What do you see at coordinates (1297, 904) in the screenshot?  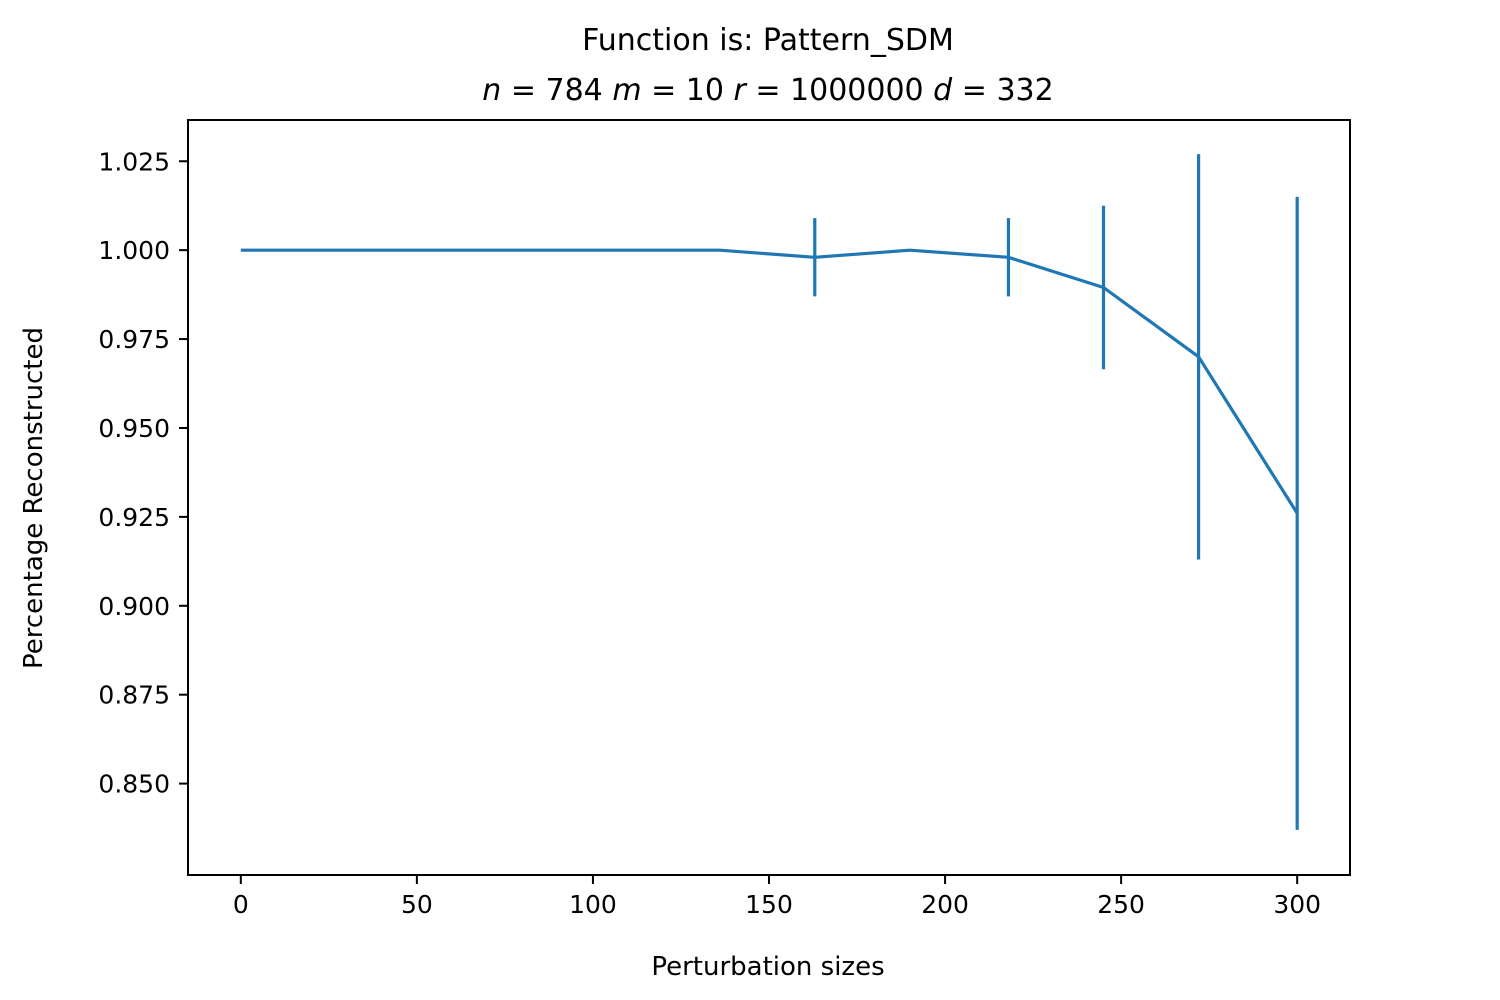 I see `x-tick-label: 300` at bounding box center [1297, 904].